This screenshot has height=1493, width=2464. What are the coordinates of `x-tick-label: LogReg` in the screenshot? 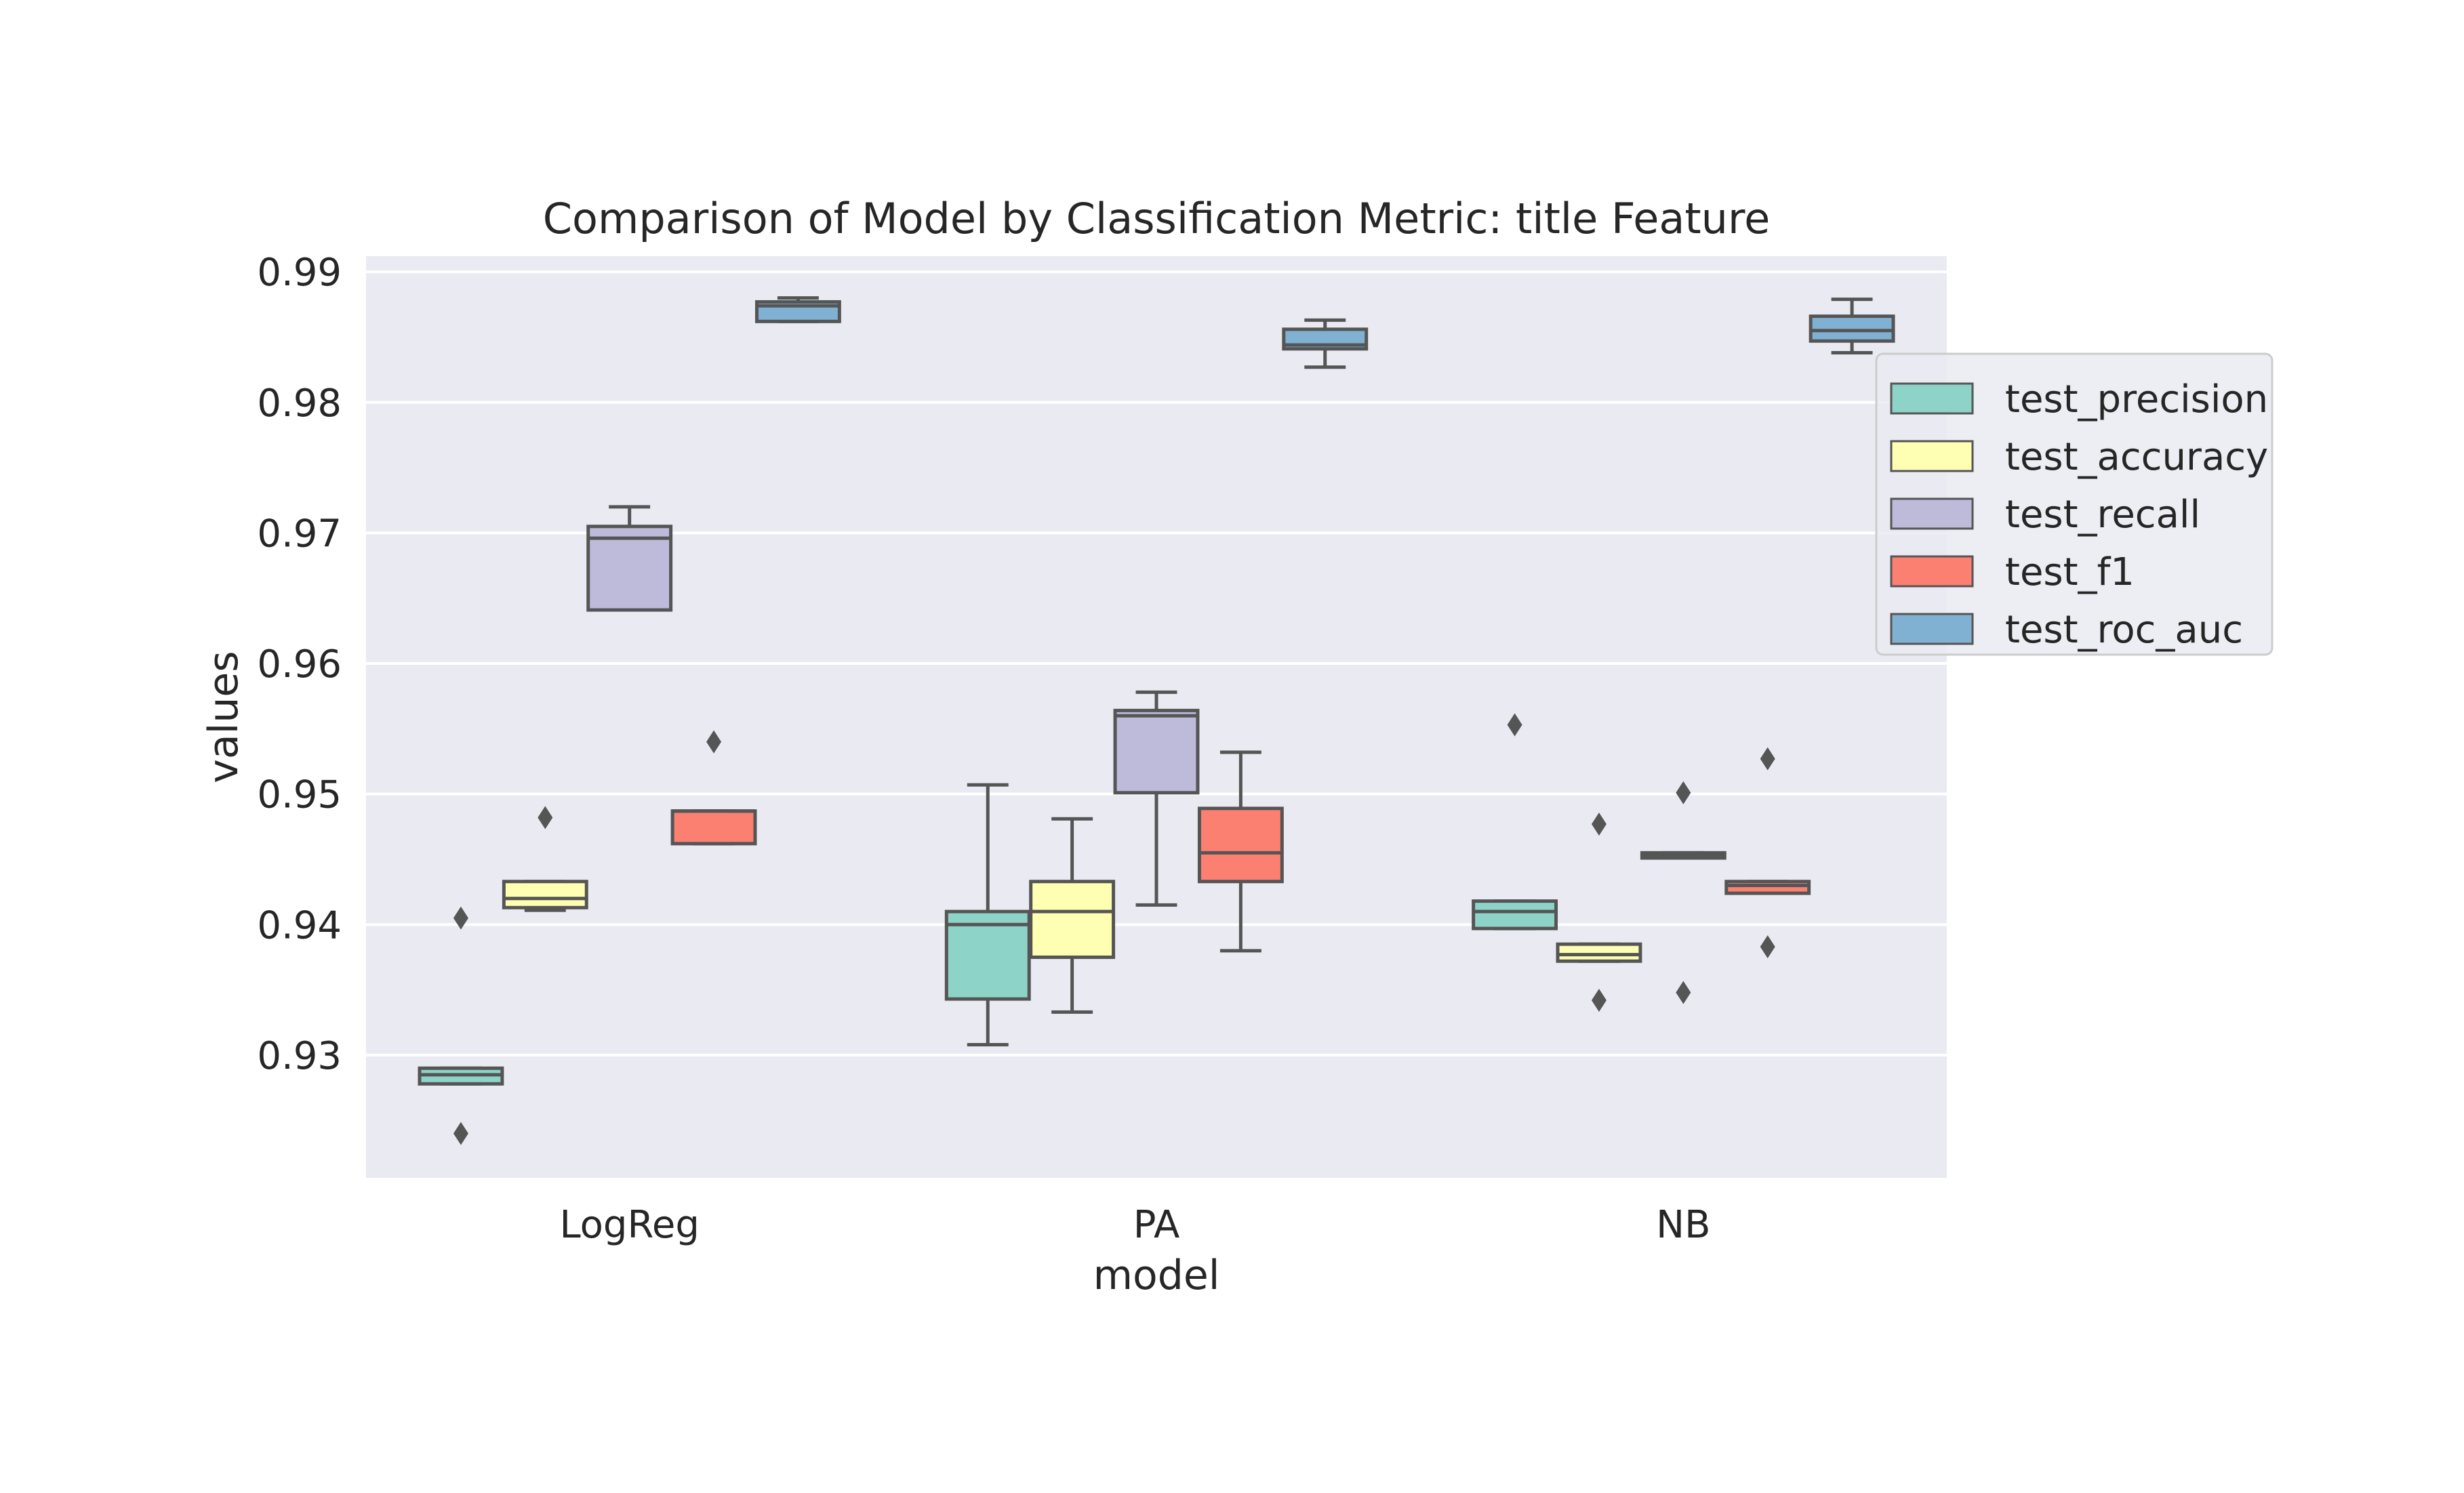 It's located at (629, 1225).